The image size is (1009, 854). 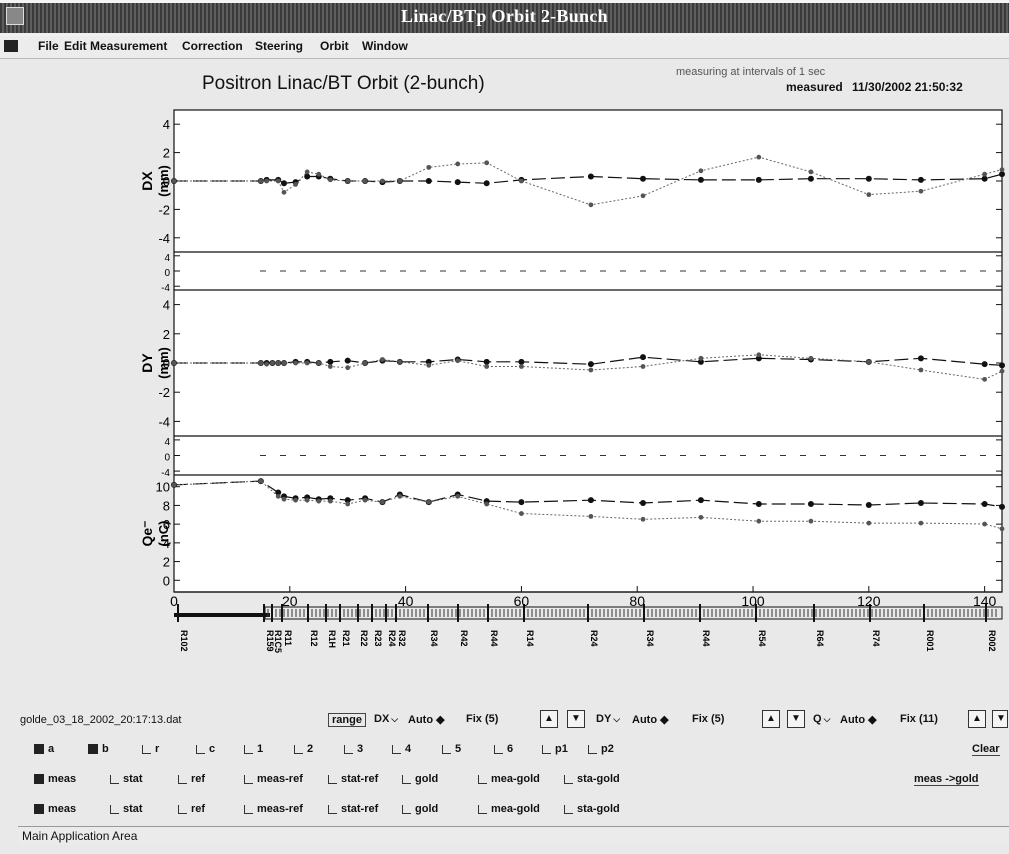 I want to click on dy-fix-radio: Fix (5), so click(x=708, y=719).